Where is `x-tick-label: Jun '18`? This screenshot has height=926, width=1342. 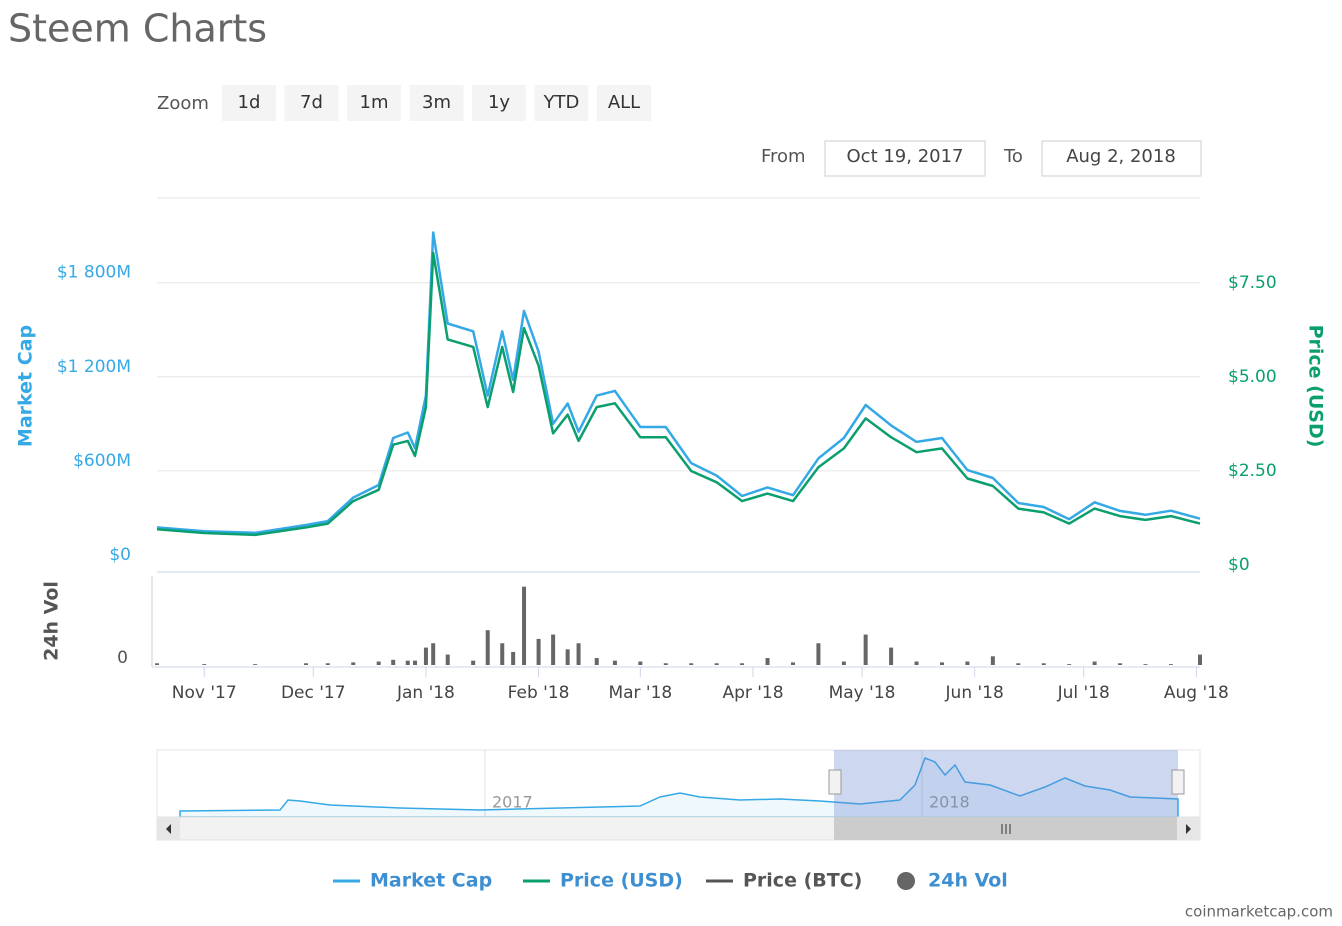
x-tick-label: Jun '18 is located at coordinates (974, 693).